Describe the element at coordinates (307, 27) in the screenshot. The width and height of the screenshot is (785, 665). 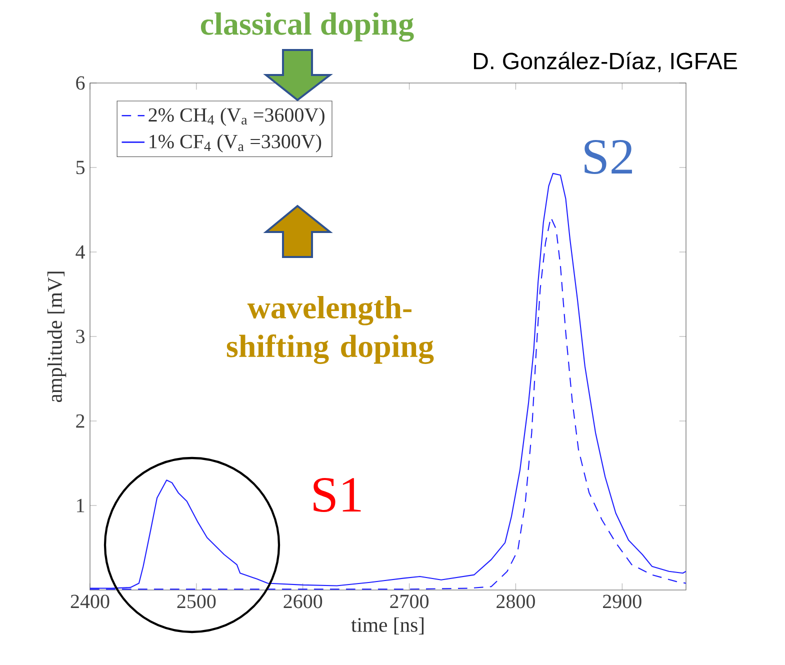
I see `text: classical doping` at that location.